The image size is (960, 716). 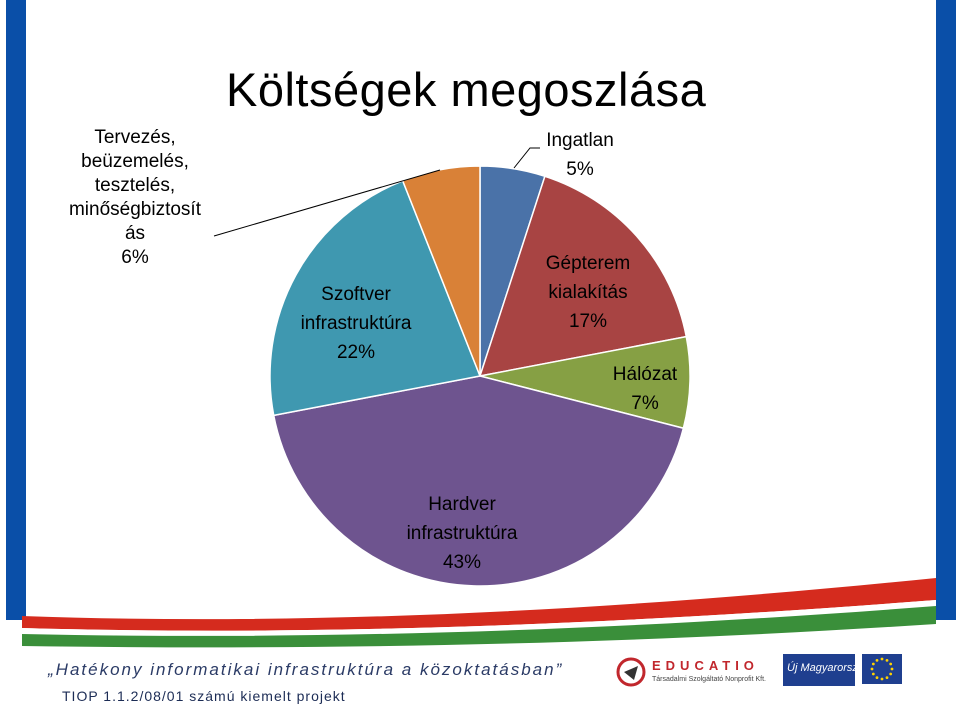 What do you see at coordinates (134, 209) in the screenshot?
I see `label-tervezes-line4: minőségbiztosít` at bounding box center [134, 209].